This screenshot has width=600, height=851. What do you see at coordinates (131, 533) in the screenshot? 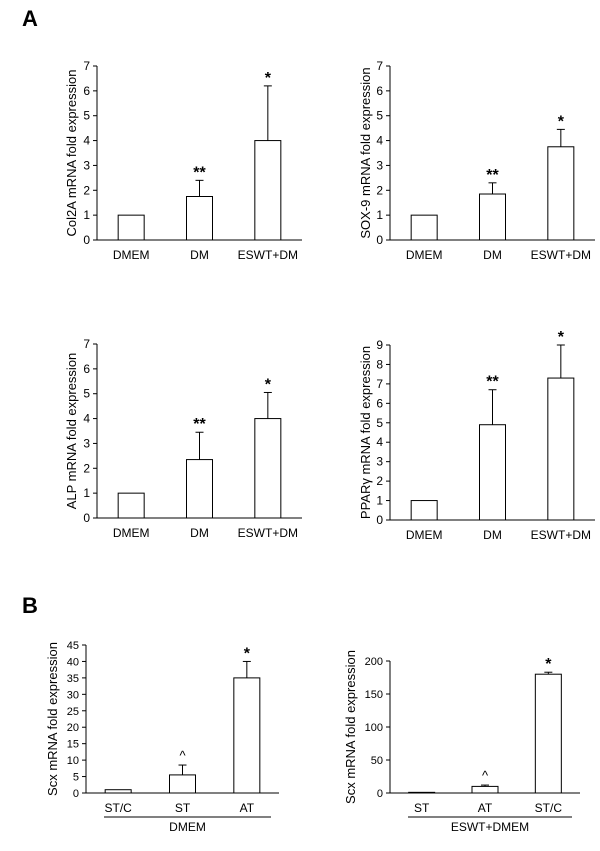
I see `alp-category-label: DMEM` at bounding box center [131, 533].